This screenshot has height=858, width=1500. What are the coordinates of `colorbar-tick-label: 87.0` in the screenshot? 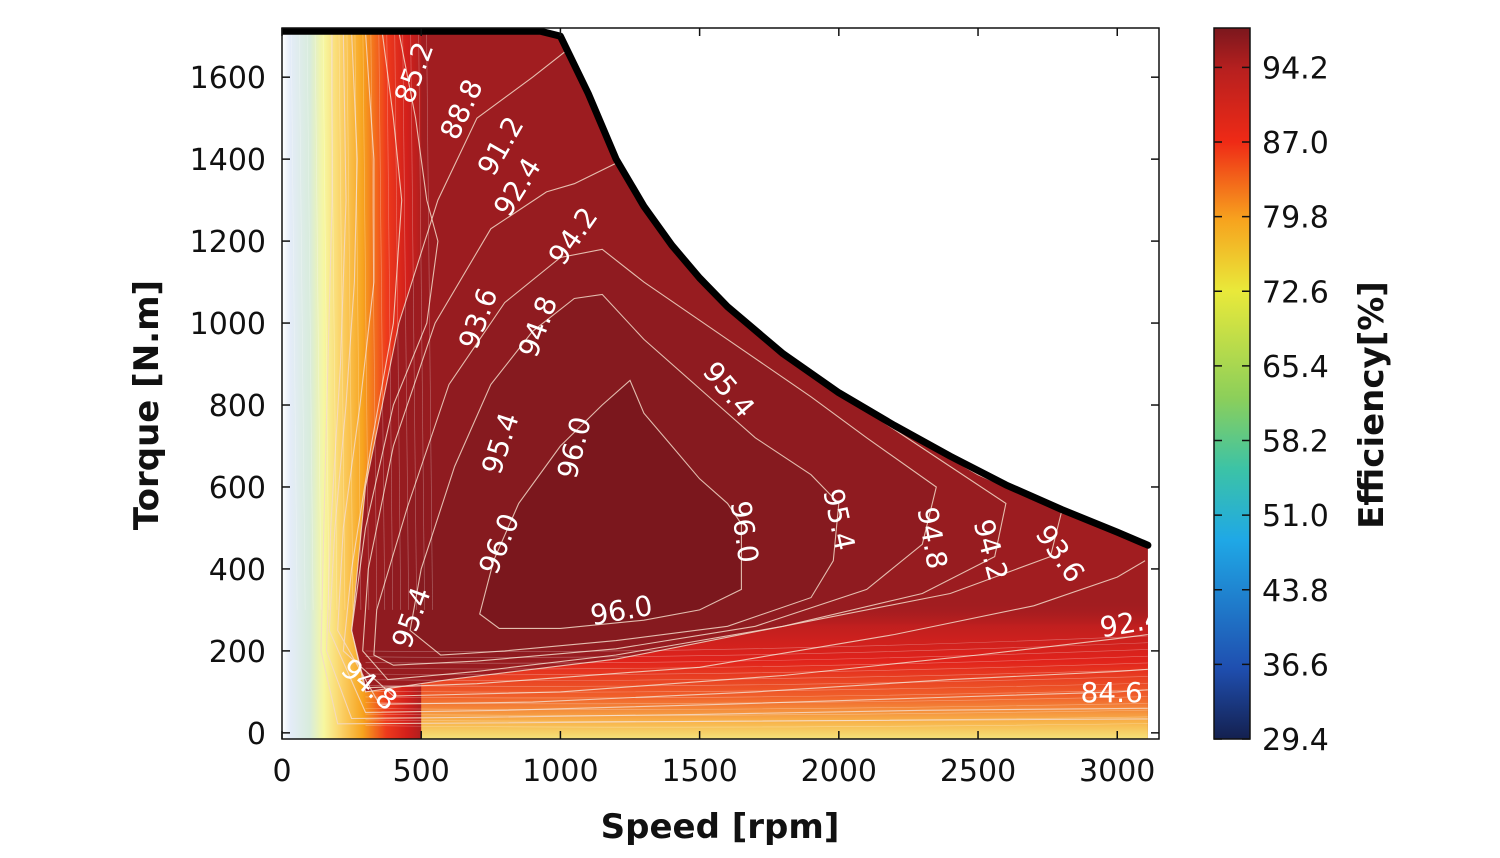 It's located at (1295, 143).